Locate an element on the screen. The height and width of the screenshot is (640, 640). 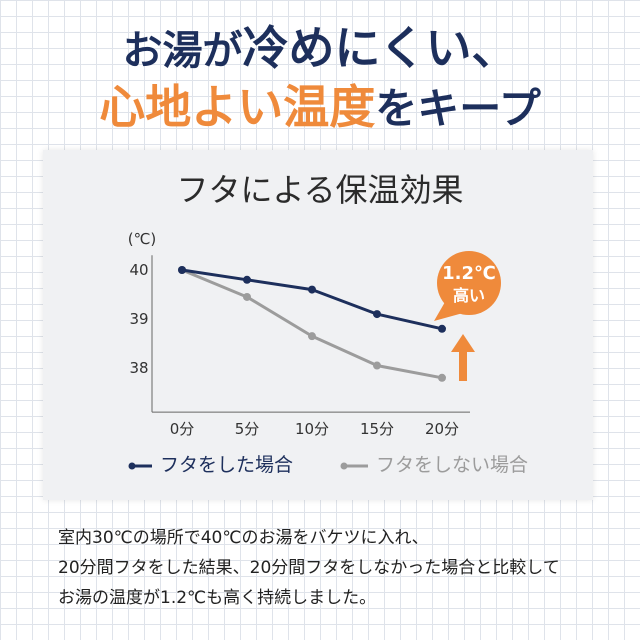
legend-swatch-no-lid is located at coordinates (354, 465).